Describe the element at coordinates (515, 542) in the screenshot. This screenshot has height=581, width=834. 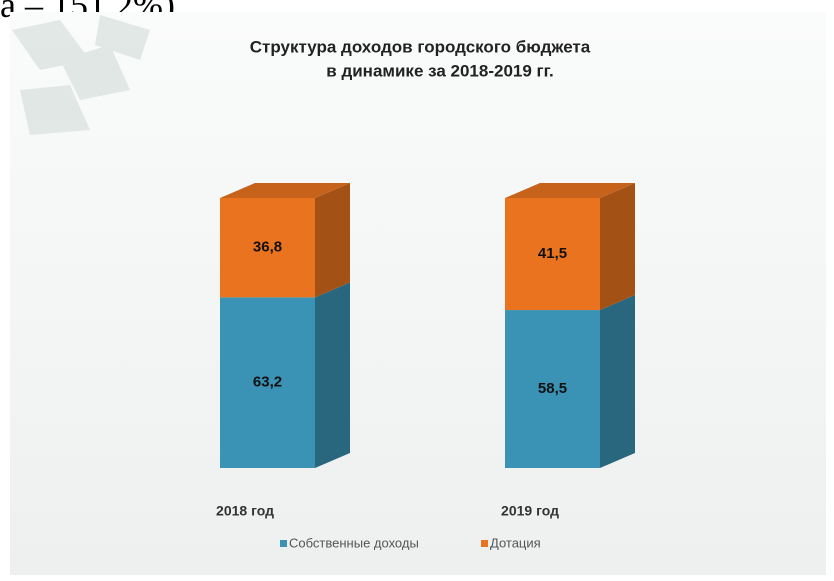
I see `legend-label: Дотация` at that location.